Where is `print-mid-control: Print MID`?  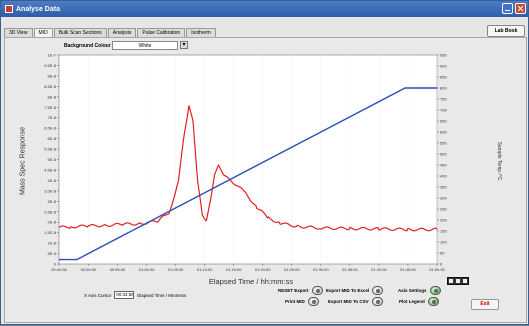 print-mid-control: Print MID is located at coordinates (302, 301).